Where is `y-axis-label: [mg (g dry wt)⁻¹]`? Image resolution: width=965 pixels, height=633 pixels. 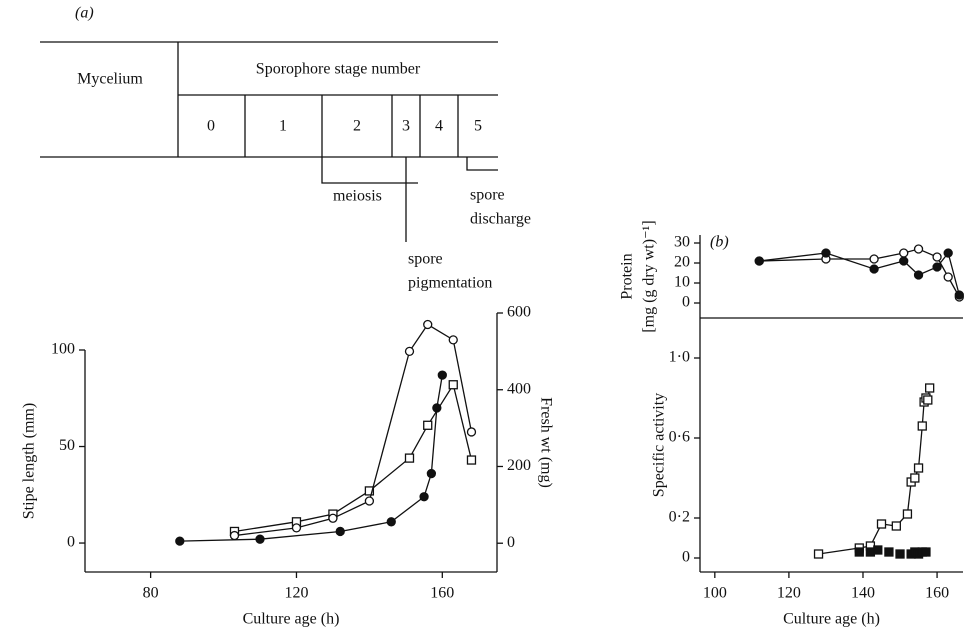
y-axis-label: [mg (g dry wt)⁻¹] is located at coordinates (649, 276).